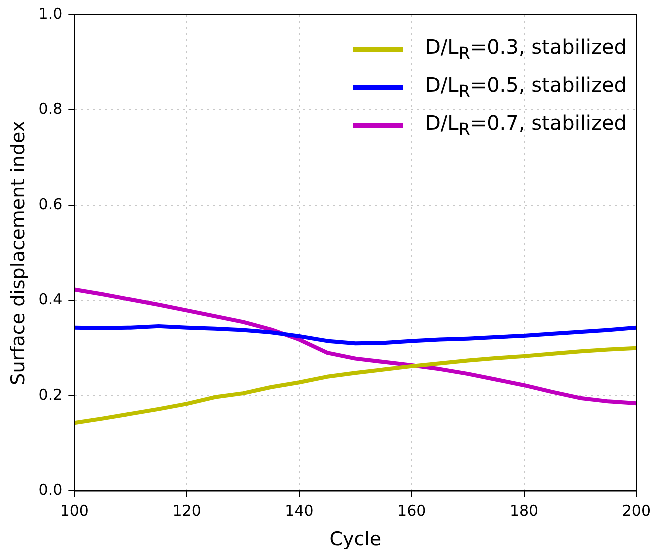  What do you see at coordinates (18, 253) in the screenshot?
I see `y-axis-title: Surface displacement index` at bounding box center [18, 253].